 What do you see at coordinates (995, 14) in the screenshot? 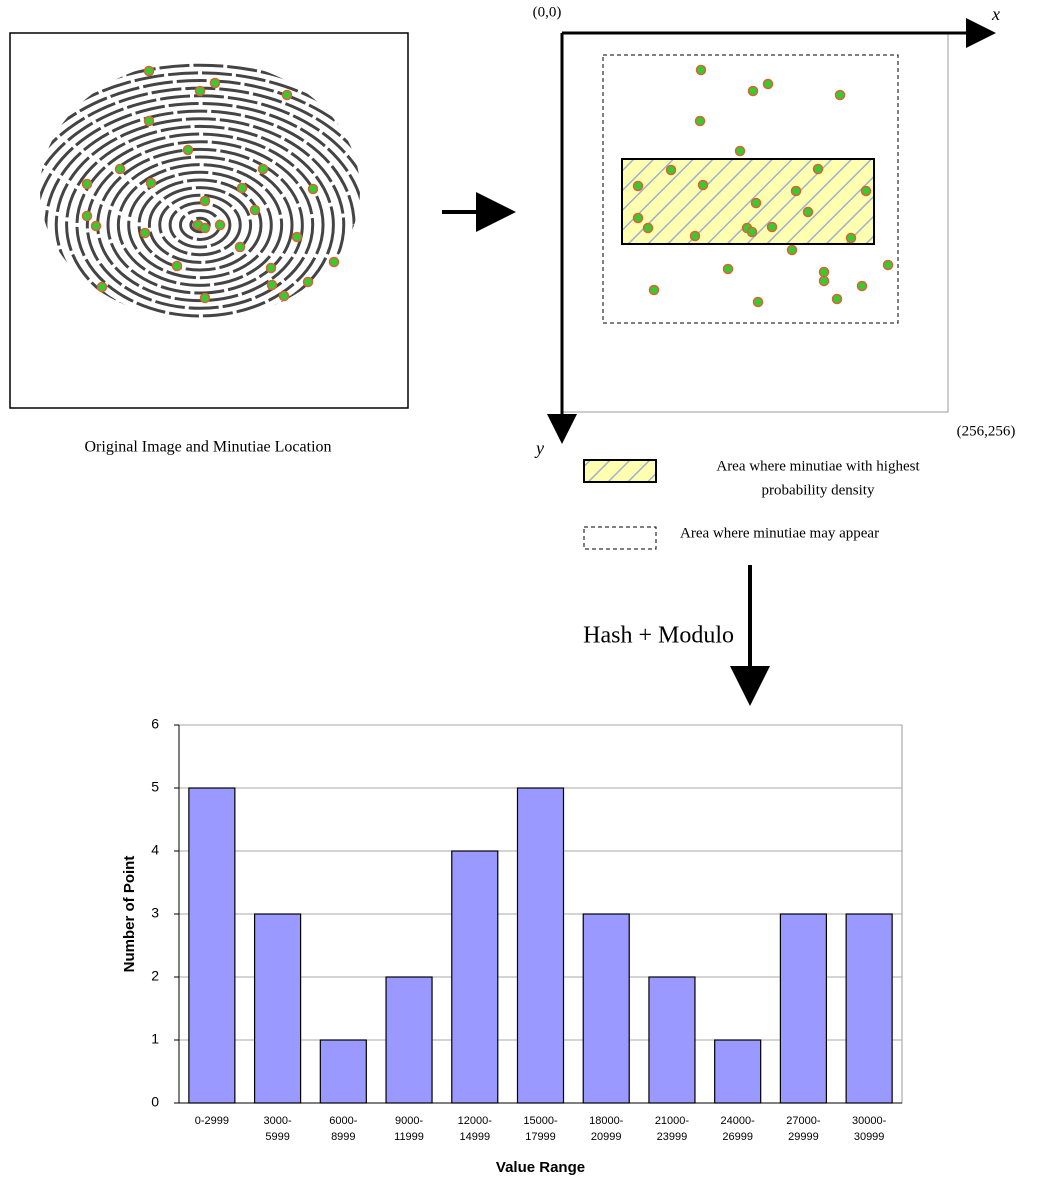
I see `x-axis-label: x` at bounding box center [995, 14].